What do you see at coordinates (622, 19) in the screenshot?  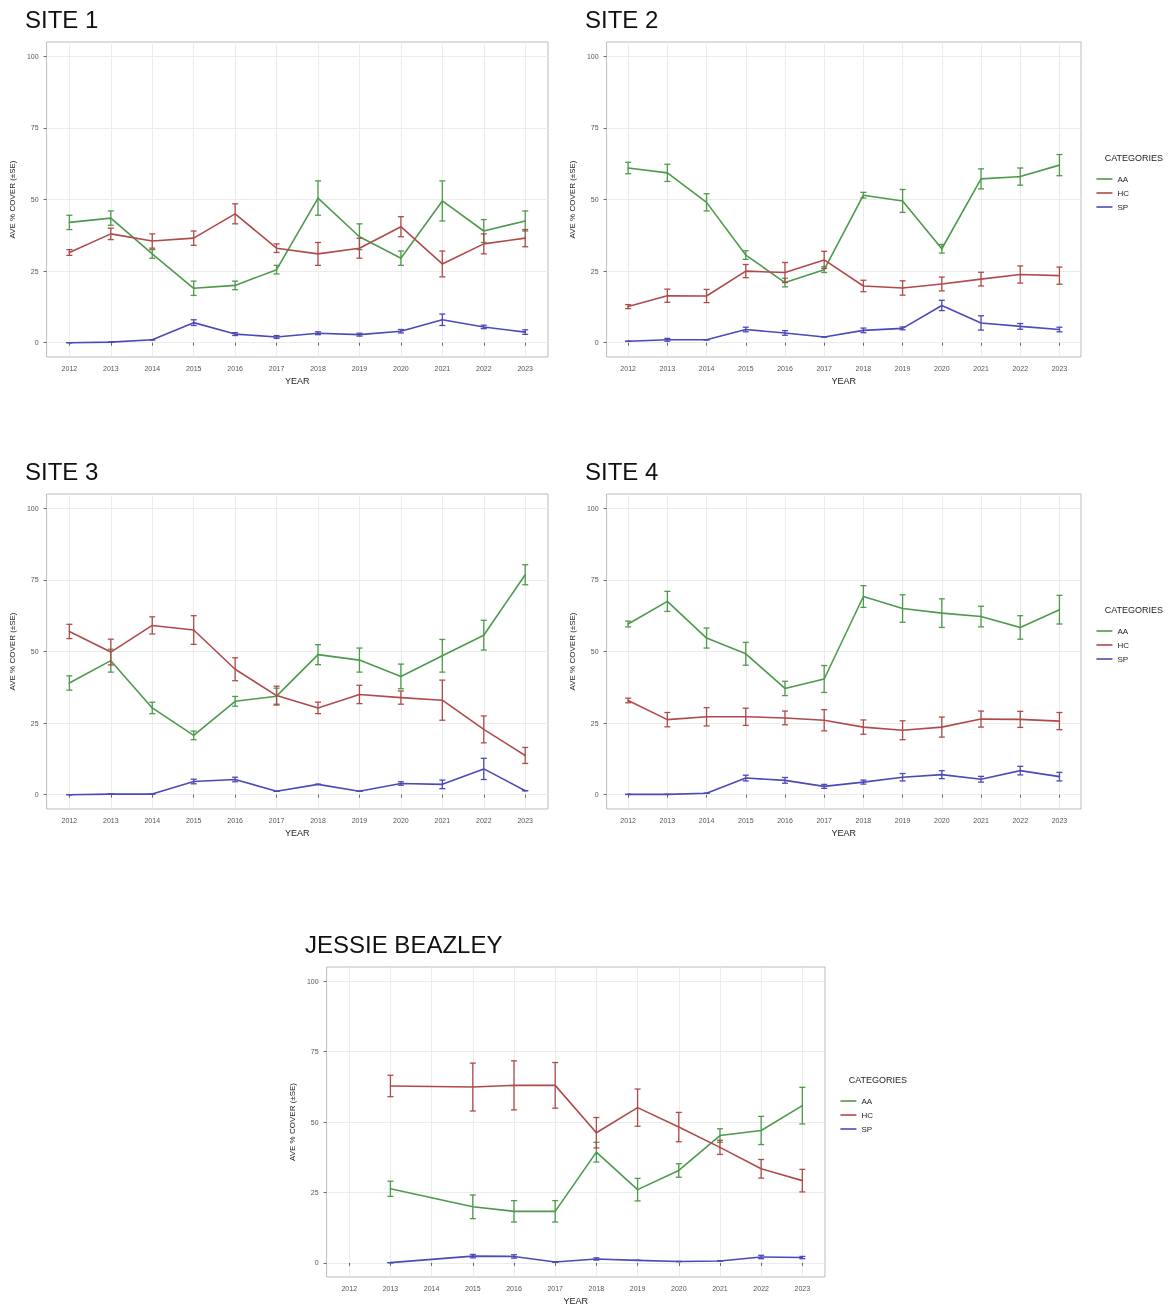 I see `chart-title: SITE 2` at bounding box center [622, 19].